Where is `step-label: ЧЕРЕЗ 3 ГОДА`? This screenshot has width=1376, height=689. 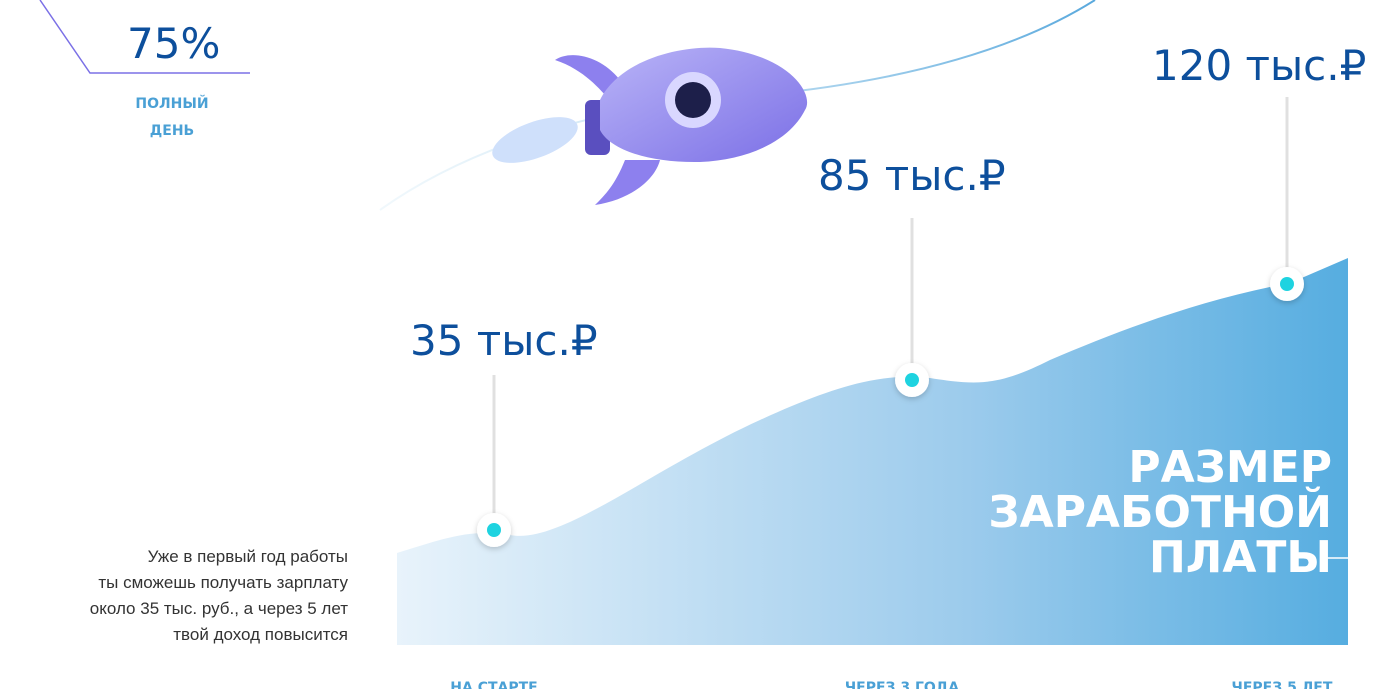 step-label: ЧЕРЕЗ 3 ГОДА is located at coordinates (902, 684).